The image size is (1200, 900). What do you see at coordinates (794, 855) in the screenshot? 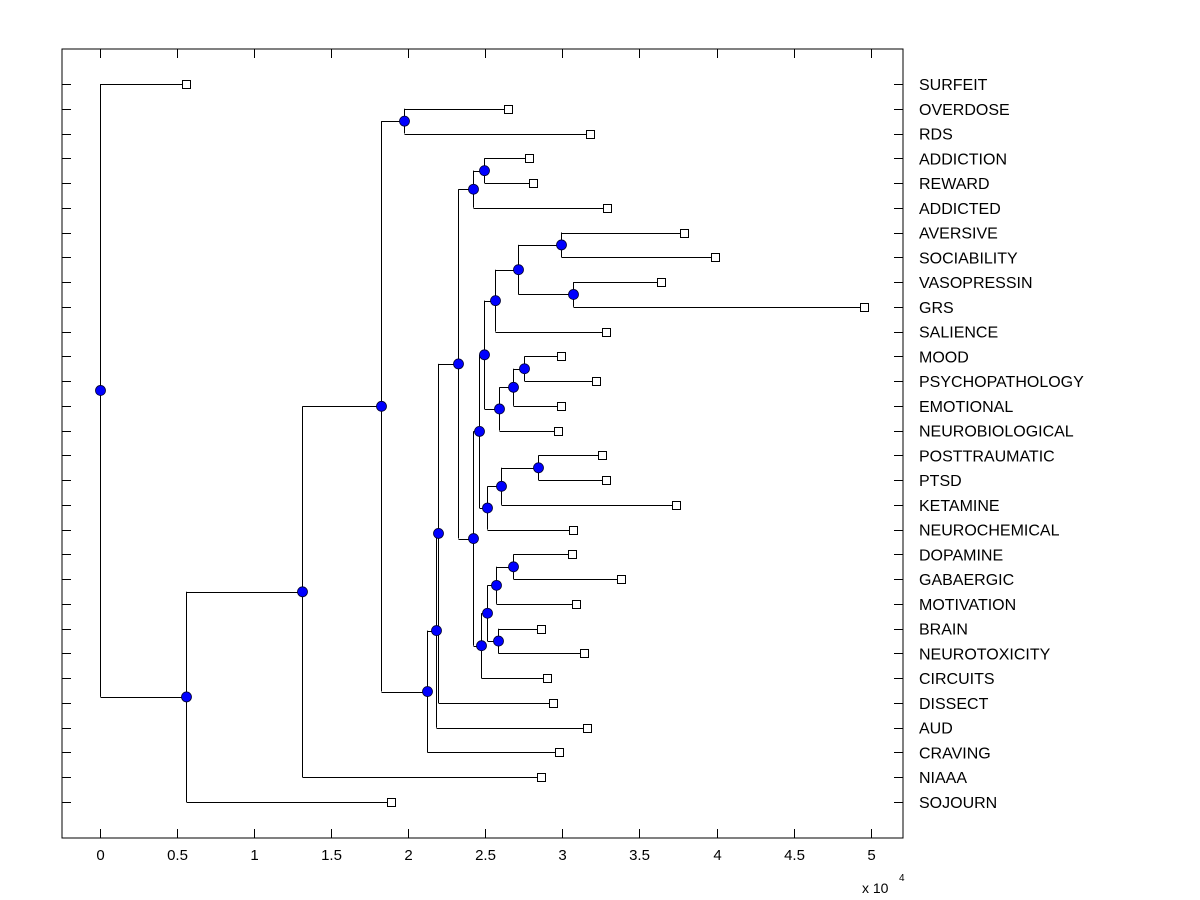
I see `x-tick-label: 4.5` at bounding box center [794, 855].